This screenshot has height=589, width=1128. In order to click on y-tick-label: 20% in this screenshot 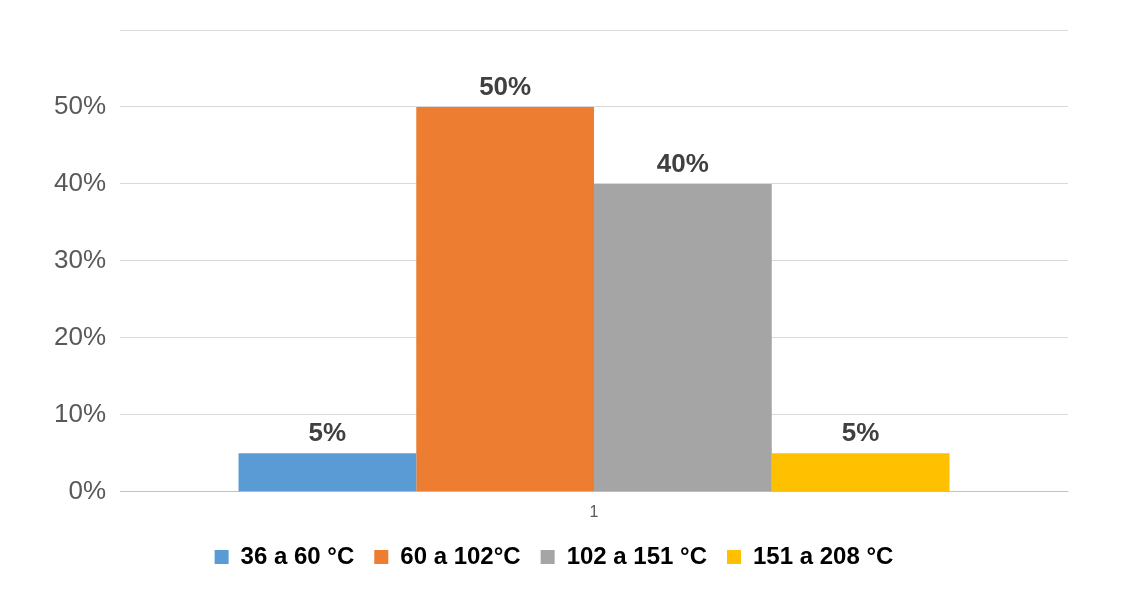, I will do `click(80, 336)`.